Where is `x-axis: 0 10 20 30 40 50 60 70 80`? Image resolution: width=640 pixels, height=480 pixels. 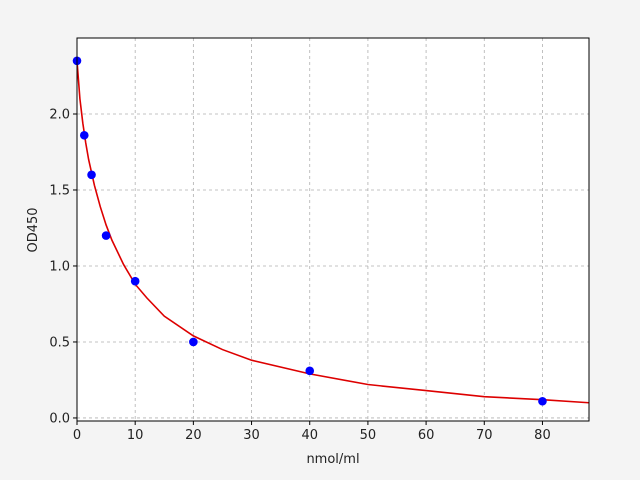
x-axis: 0 10 20 30 40 50 60 70 80 is located at coordinates (312, 432).